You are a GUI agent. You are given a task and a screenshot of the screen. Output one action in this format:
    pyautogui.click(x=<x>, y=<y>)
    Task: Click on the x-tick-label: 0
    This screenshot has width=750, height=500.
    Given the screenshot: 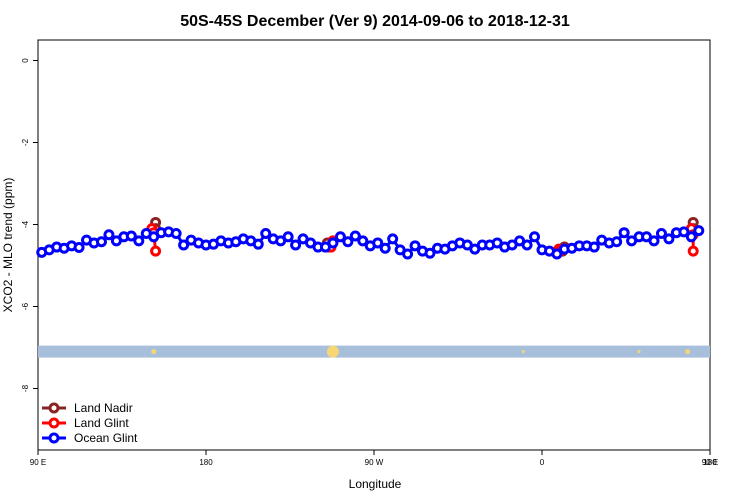 What is the action you would take?
    pyautogui.click(x=542, y=462)
    